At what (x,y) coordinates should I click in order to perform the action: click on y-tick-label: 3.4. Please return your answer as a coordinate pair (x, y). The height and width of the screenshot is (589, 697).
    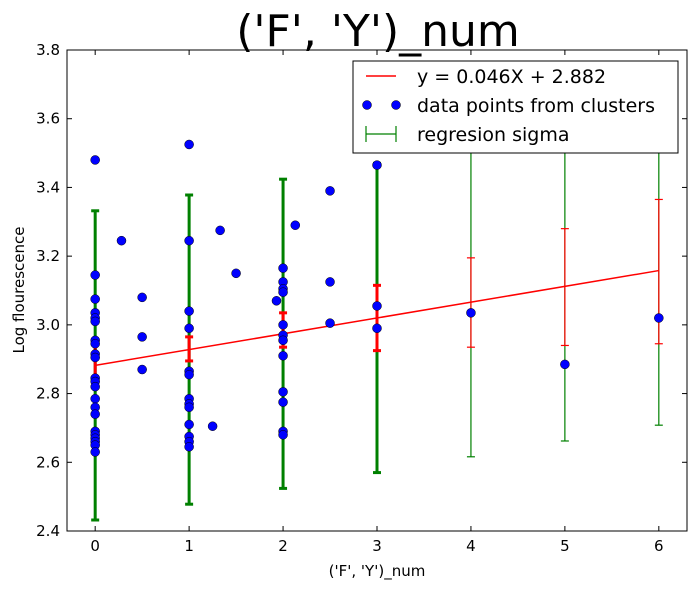
    Looking at the image, I should click on (48, 187).